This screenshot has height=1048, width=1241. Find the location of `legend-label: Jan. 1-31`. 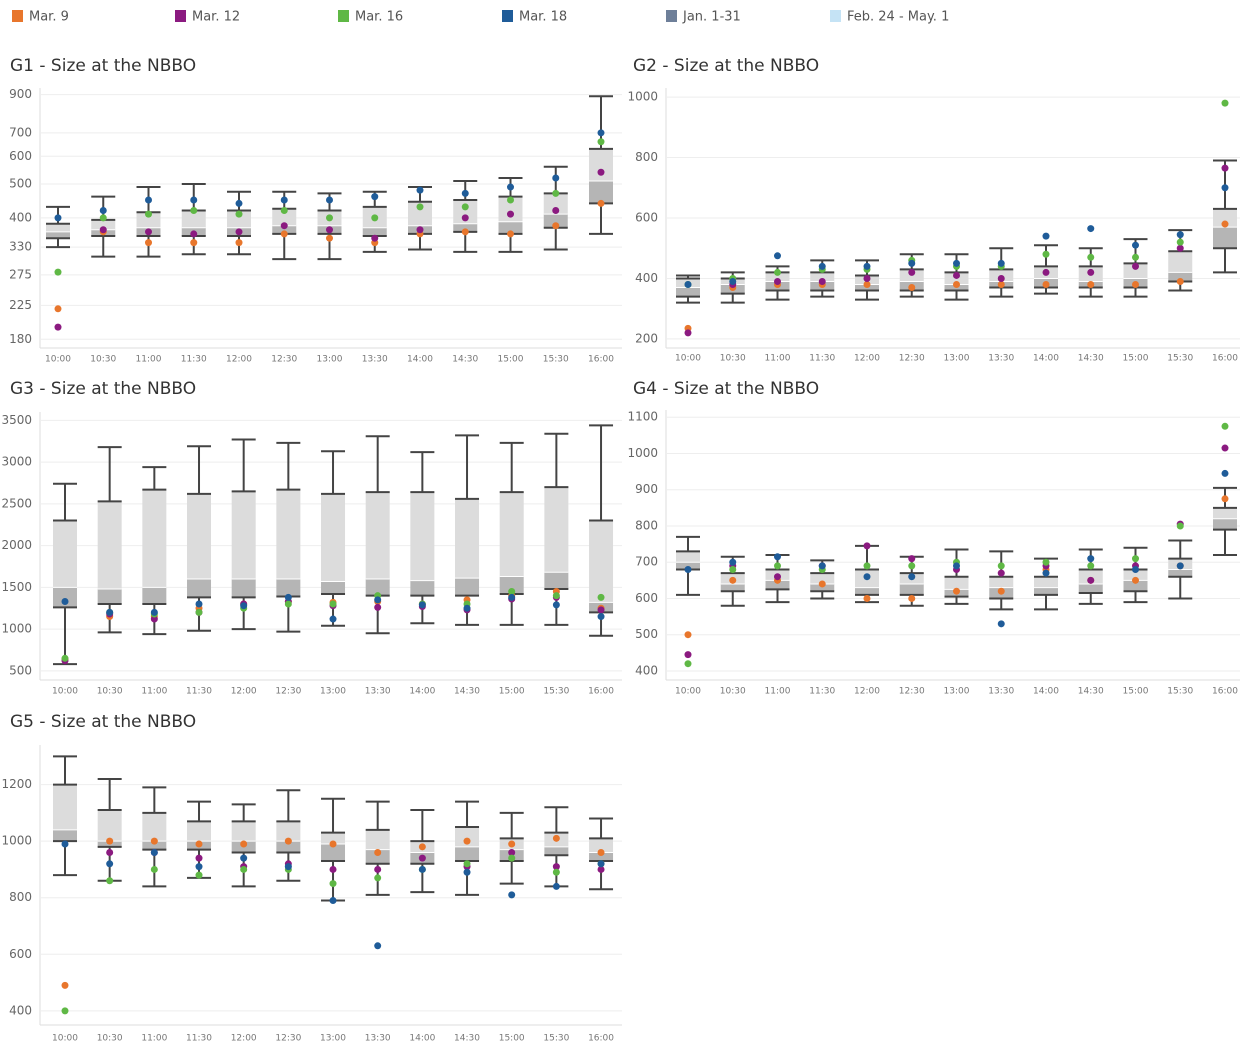

legend-label: Jan. 1-31 is located at coordinates (711, 17).